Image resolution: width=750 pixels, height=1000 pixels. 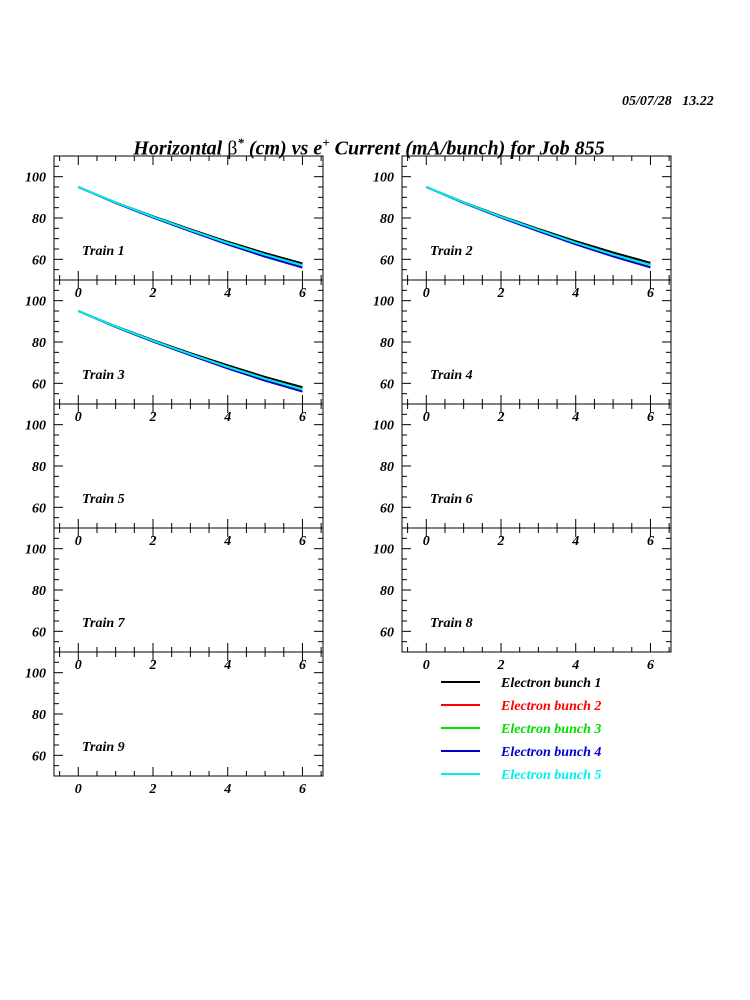 I want to click on legend-label: Electron bunch 1, so click(x=550, y=683).